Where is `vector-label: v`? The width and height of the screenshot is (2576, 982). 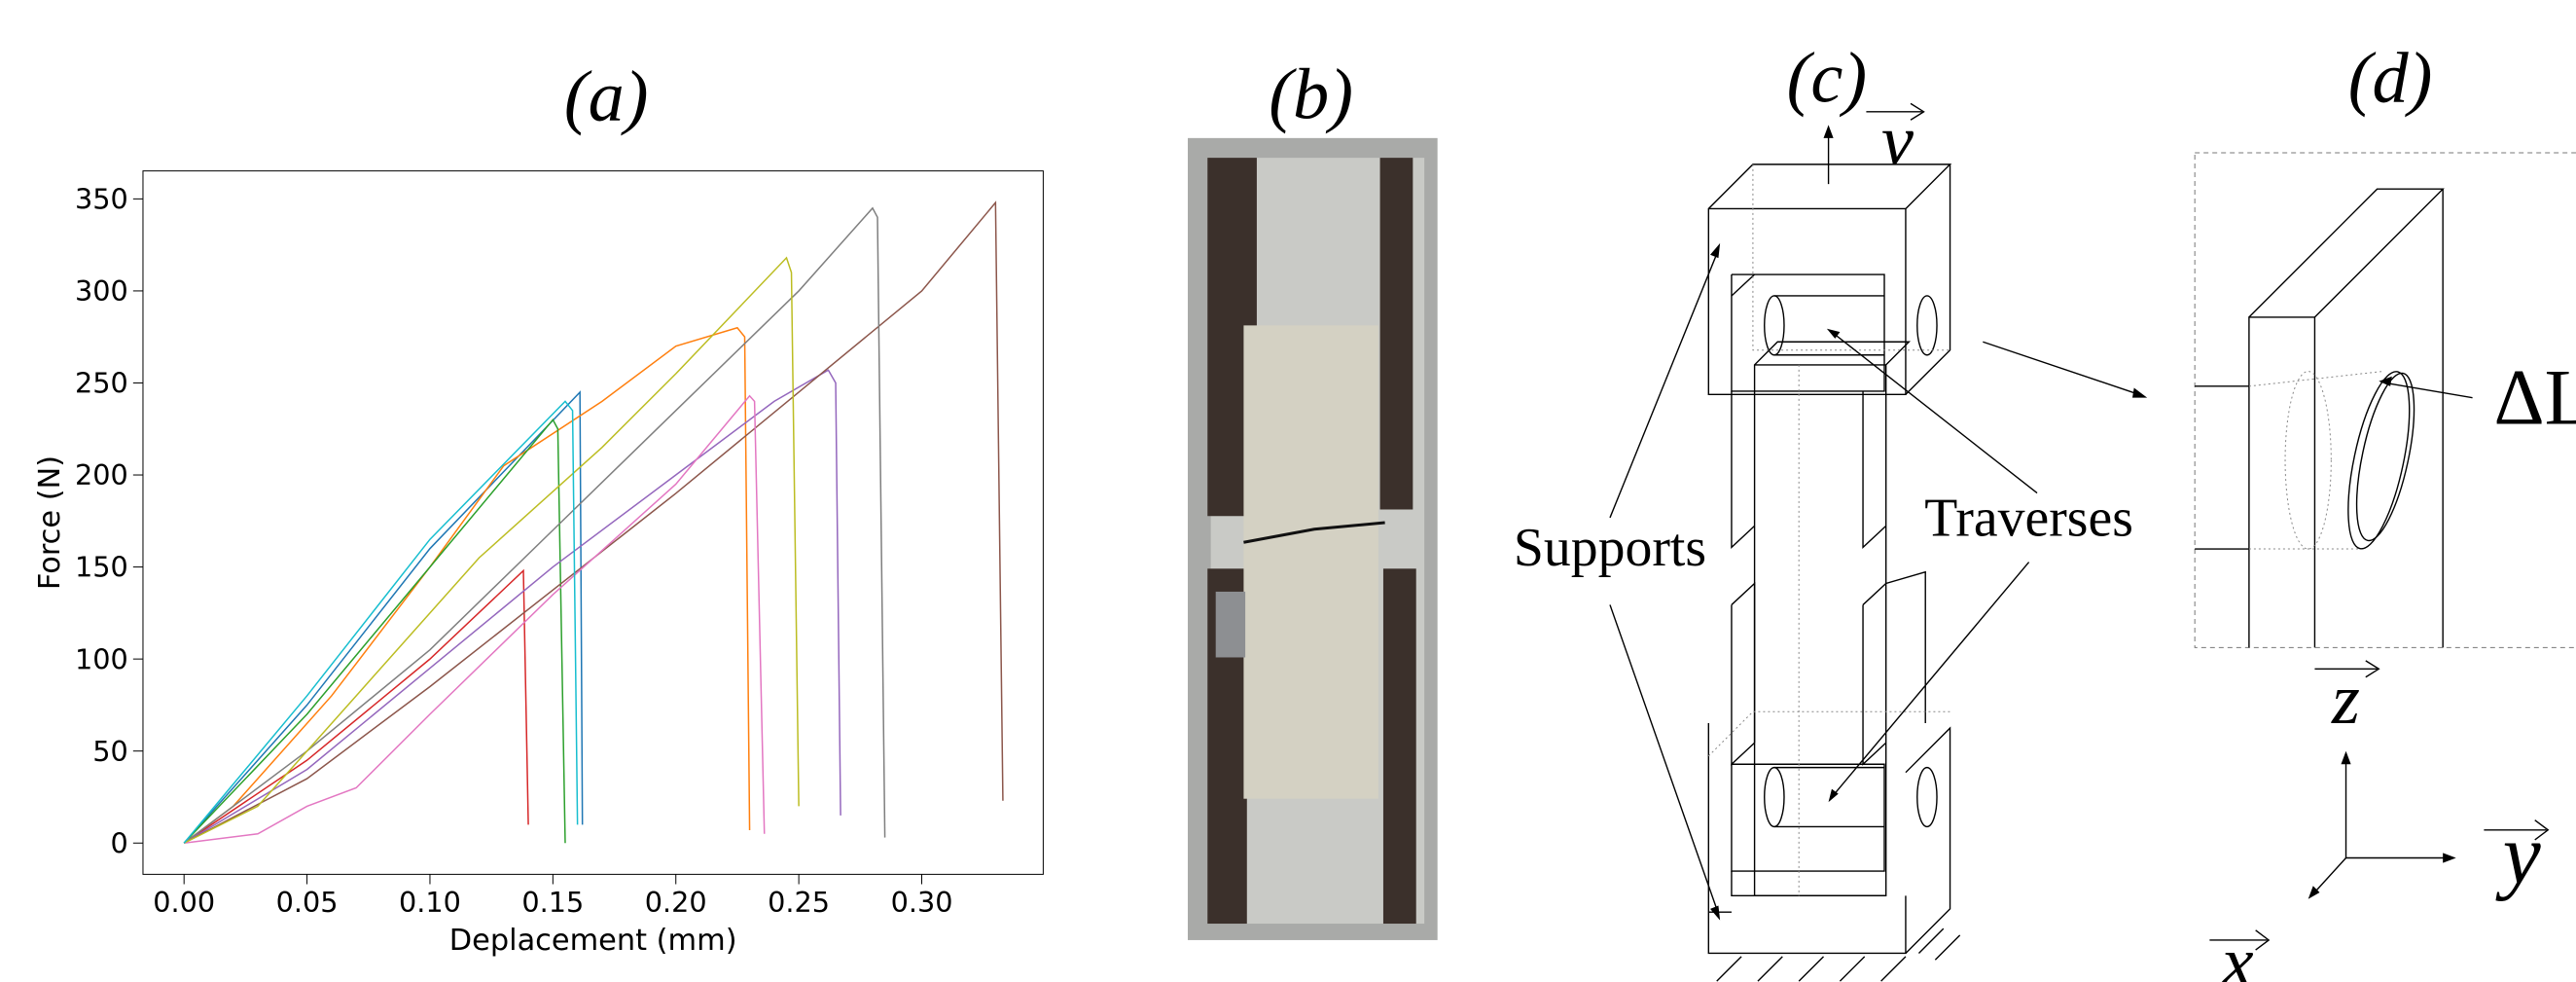 vector-label: v is located at coordinates (1897, 141).